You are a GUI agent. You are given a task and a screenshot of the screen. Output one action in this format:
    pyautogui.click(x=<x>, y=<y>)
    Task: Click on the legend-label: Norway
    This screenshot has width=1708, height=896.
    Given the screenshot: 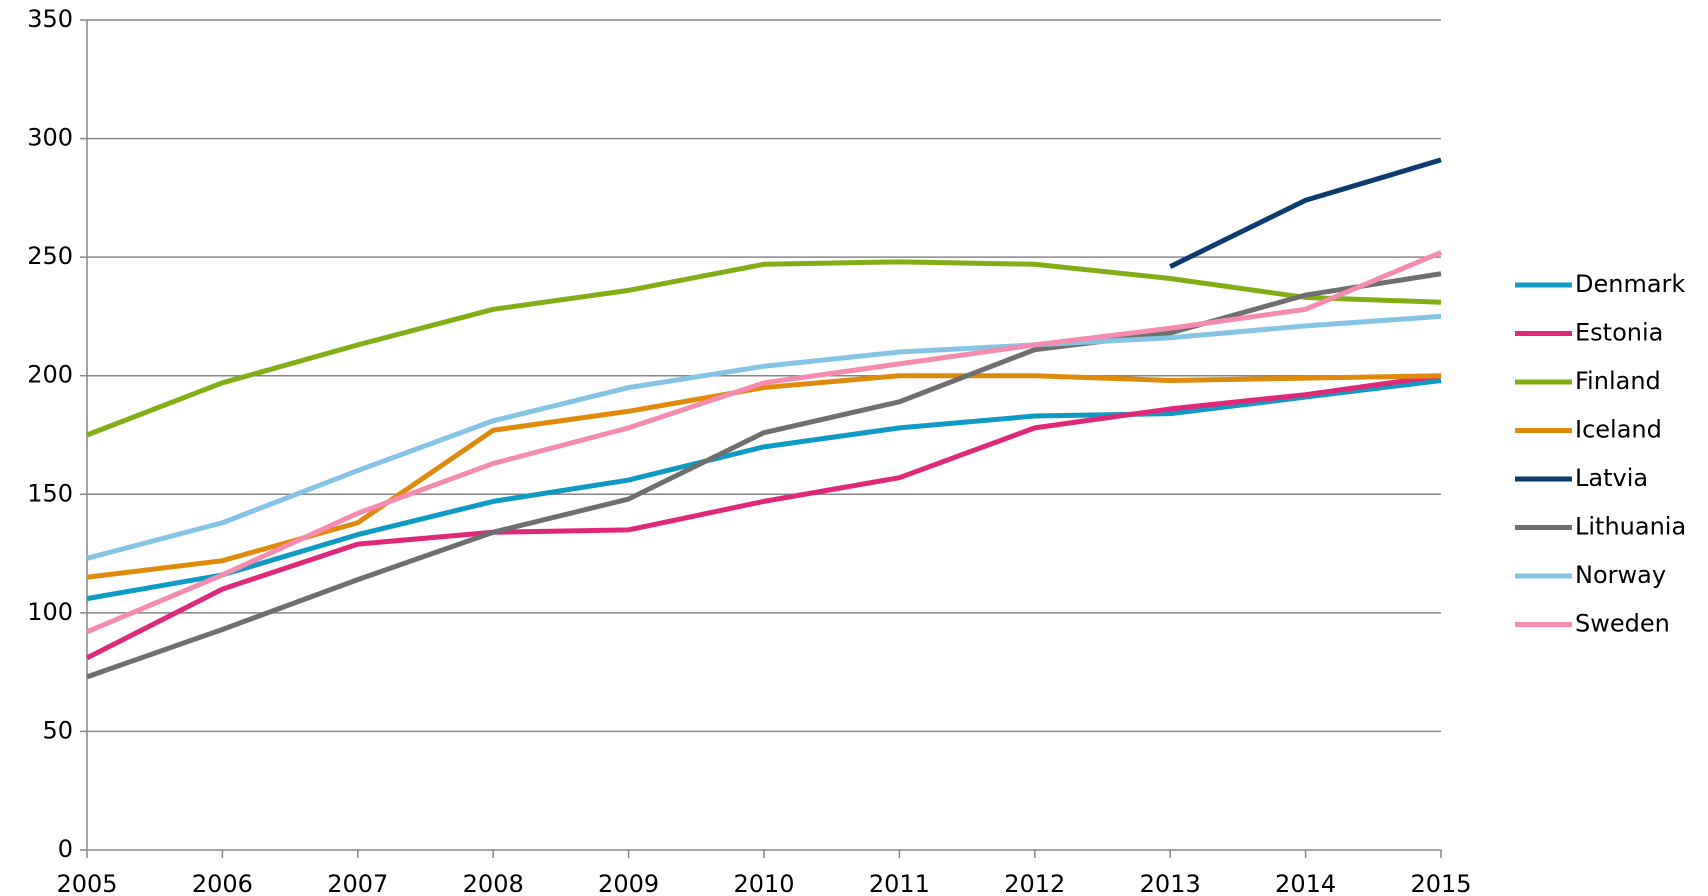 What is the action you would take?
    pyautogui.click(x=1620, y=575)
    